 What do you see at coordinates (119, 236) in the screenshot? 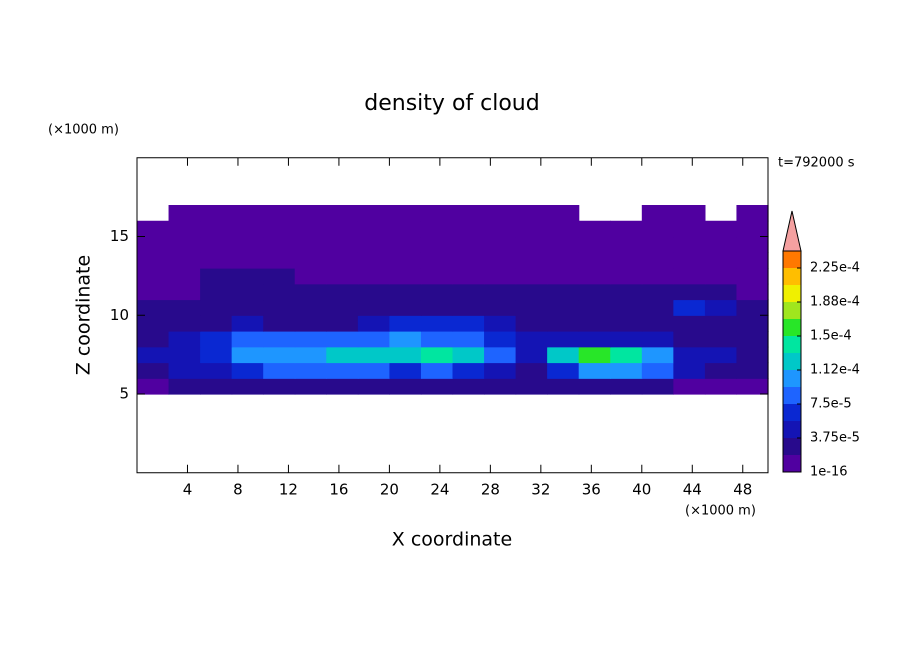
I see `y-tick-label: 15` at bounding box center [119, 236].